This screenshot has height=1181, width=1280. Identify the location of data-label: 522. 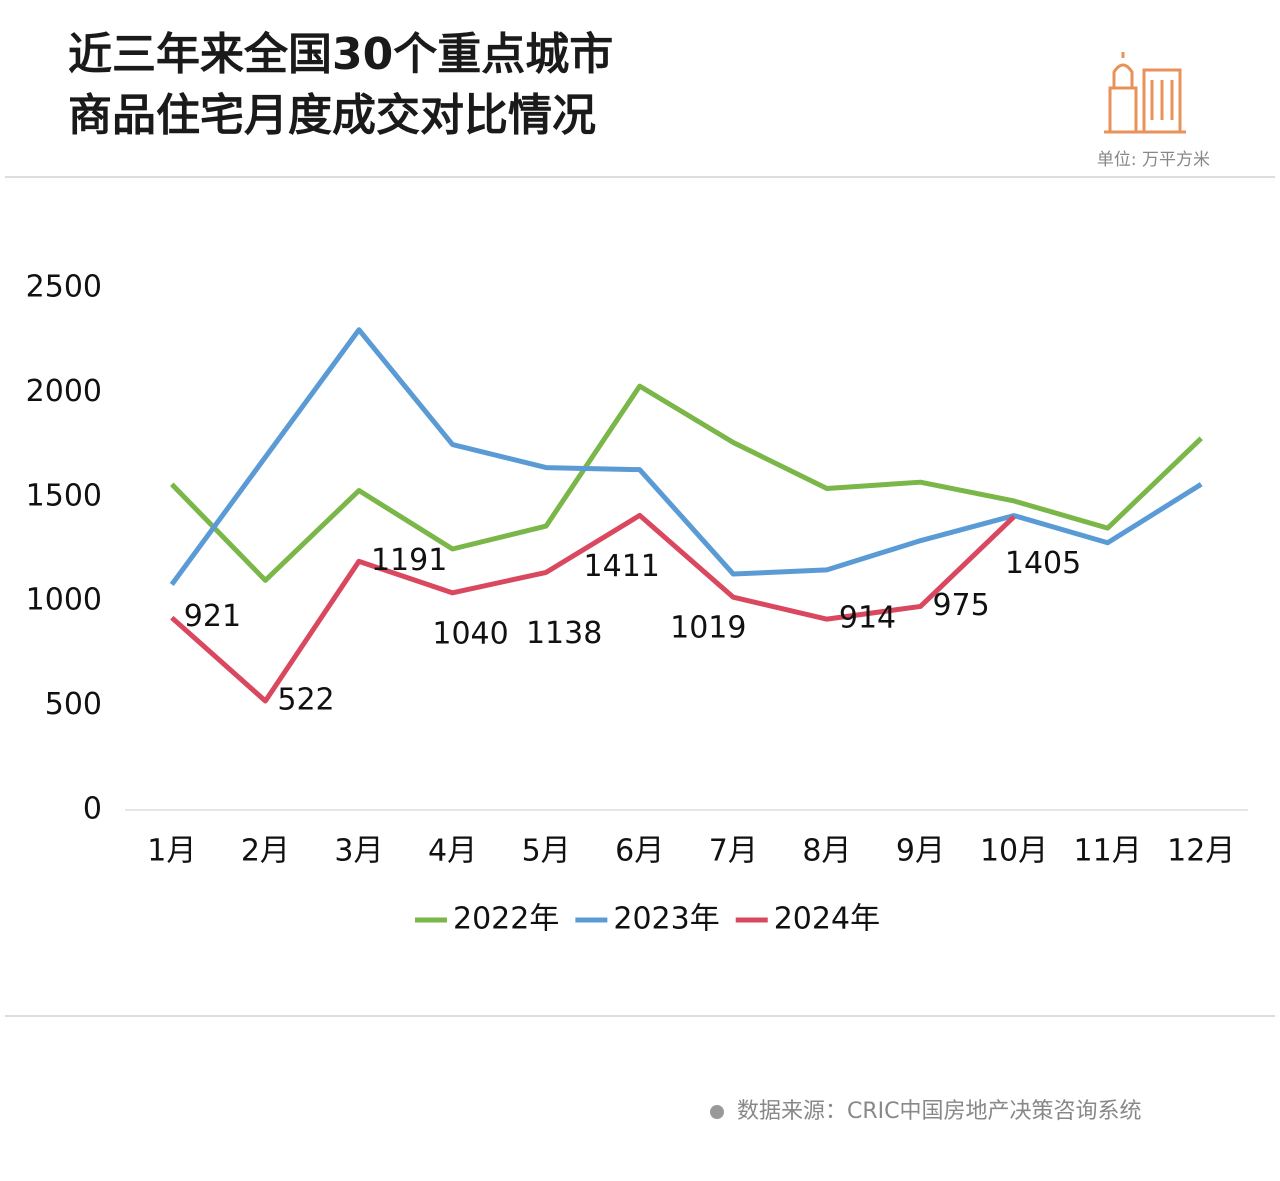
(305, 700).